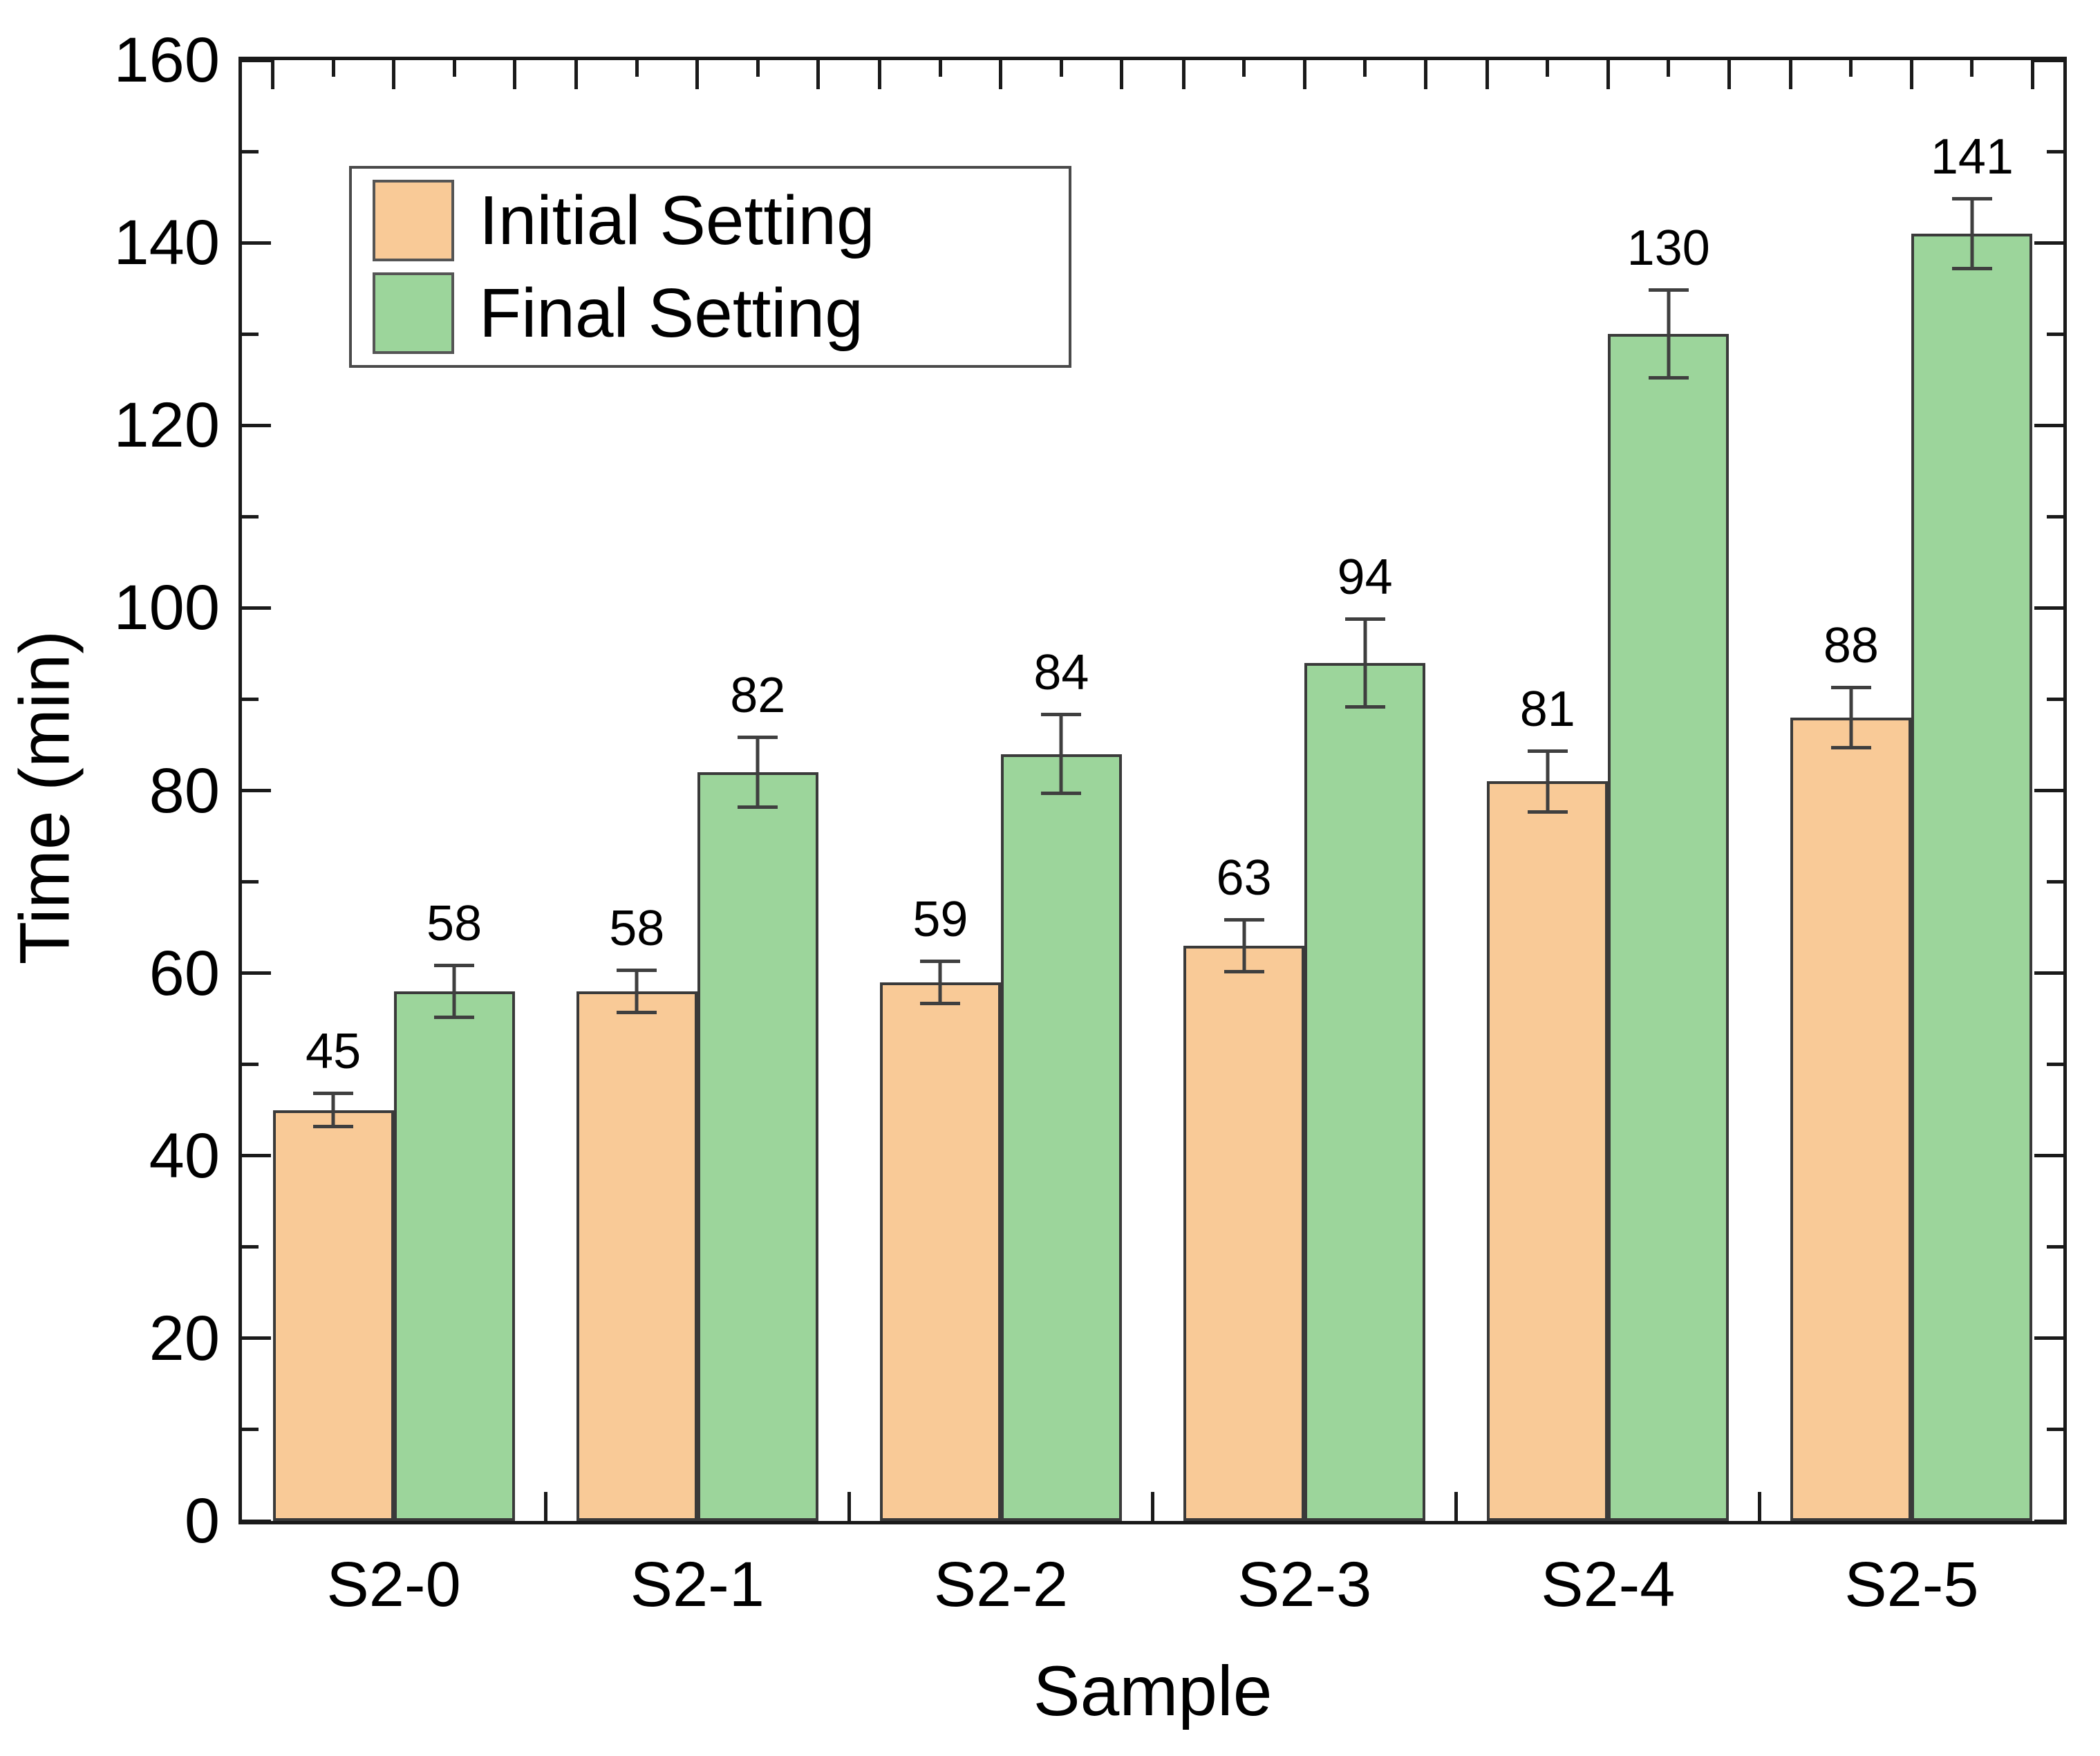  What do you see at coordinates (1609, 1584) in the screenshot?
I see `x-tick-label: S2-4` at bounding box center [1609, 1584].